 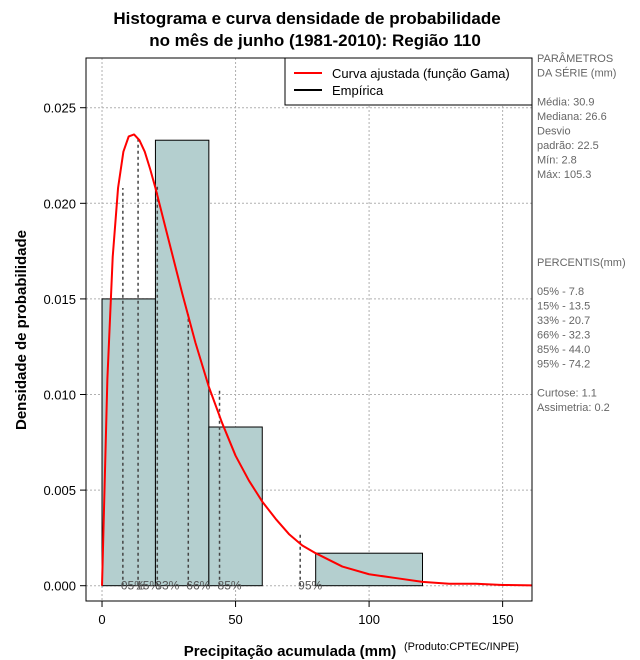 I want to click on y-tick-label: 0.010, so click(x=59, y=395).